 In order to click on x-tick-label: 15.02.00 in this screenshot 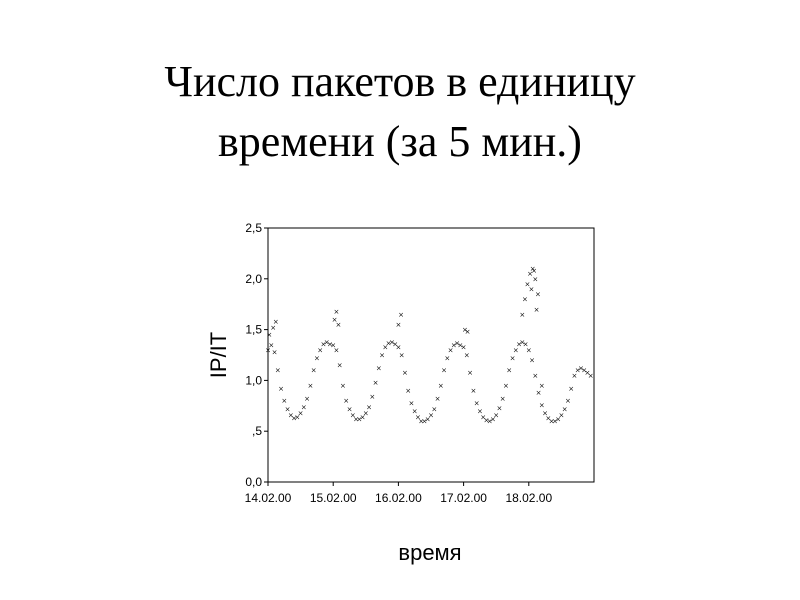, I will do `click(333, 498)`.